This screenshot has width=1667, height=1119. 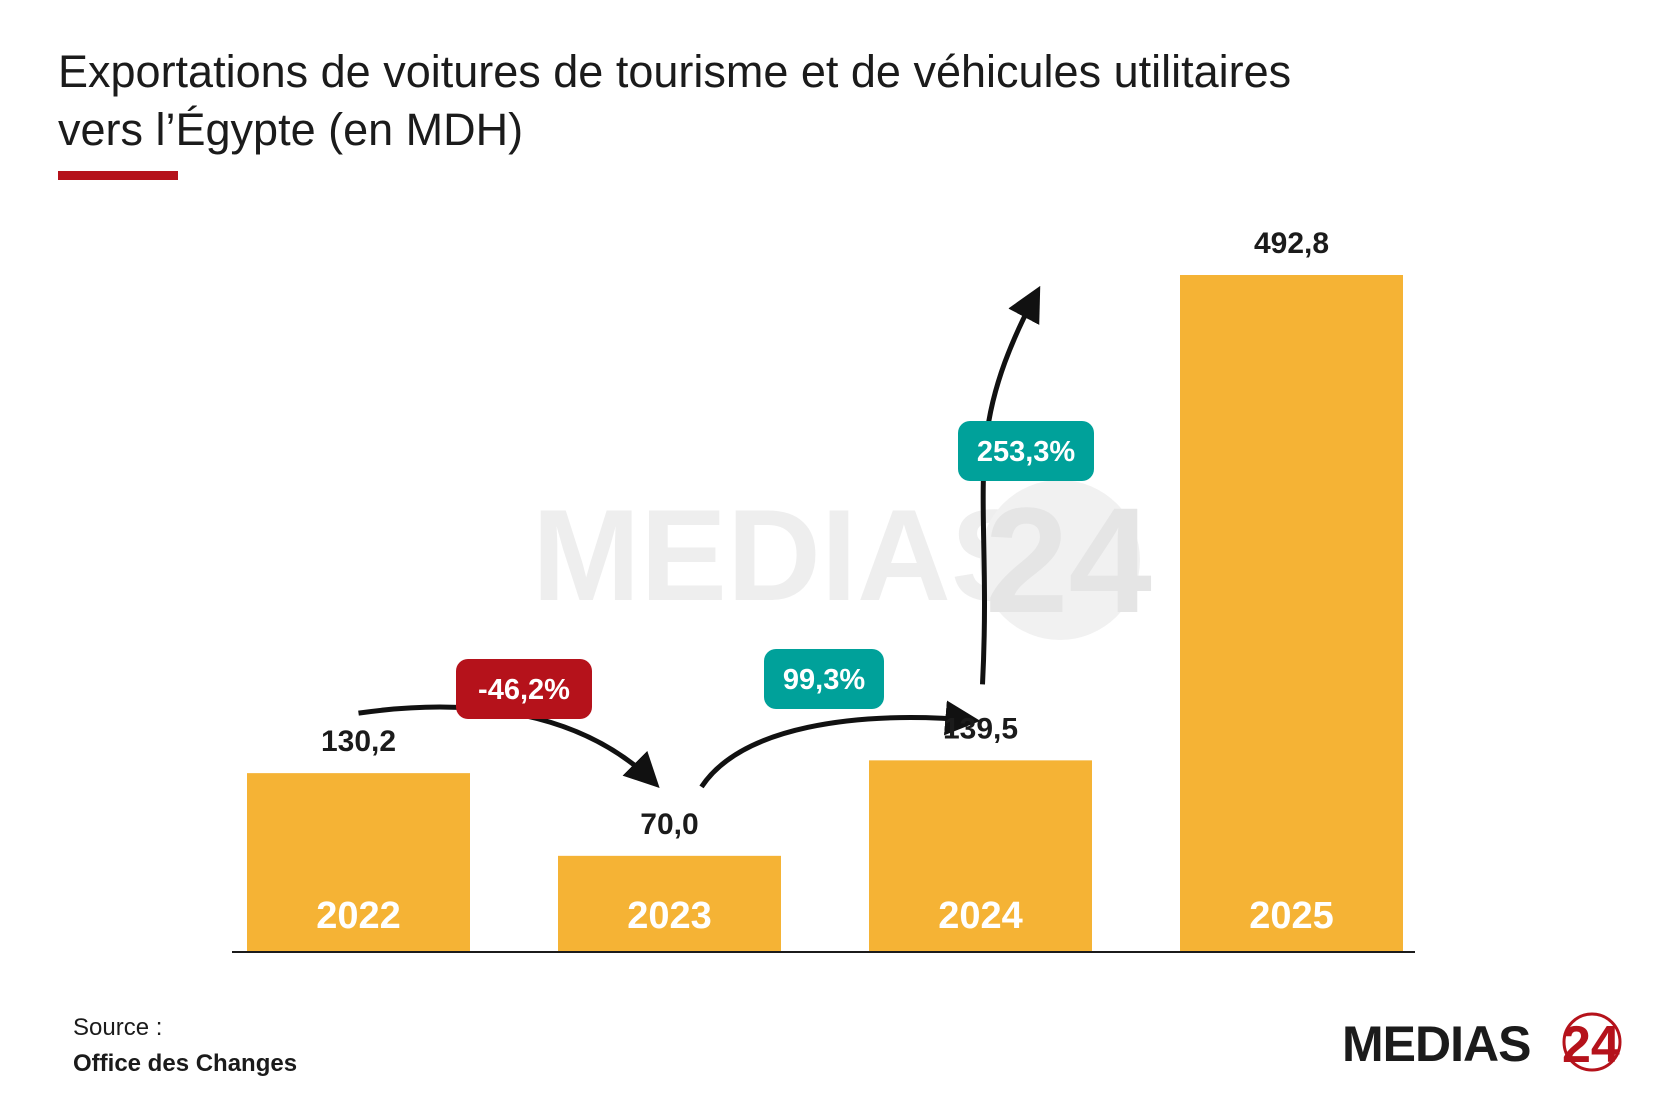 I want to click on source-value: Office des Changes, so click(x=185, y=1063).